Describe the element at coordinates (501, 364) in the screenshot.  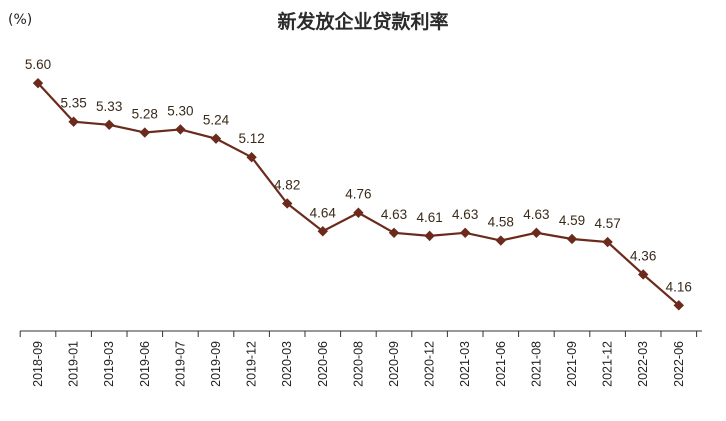
I see `x-tick-label: 2021-06` at that location.